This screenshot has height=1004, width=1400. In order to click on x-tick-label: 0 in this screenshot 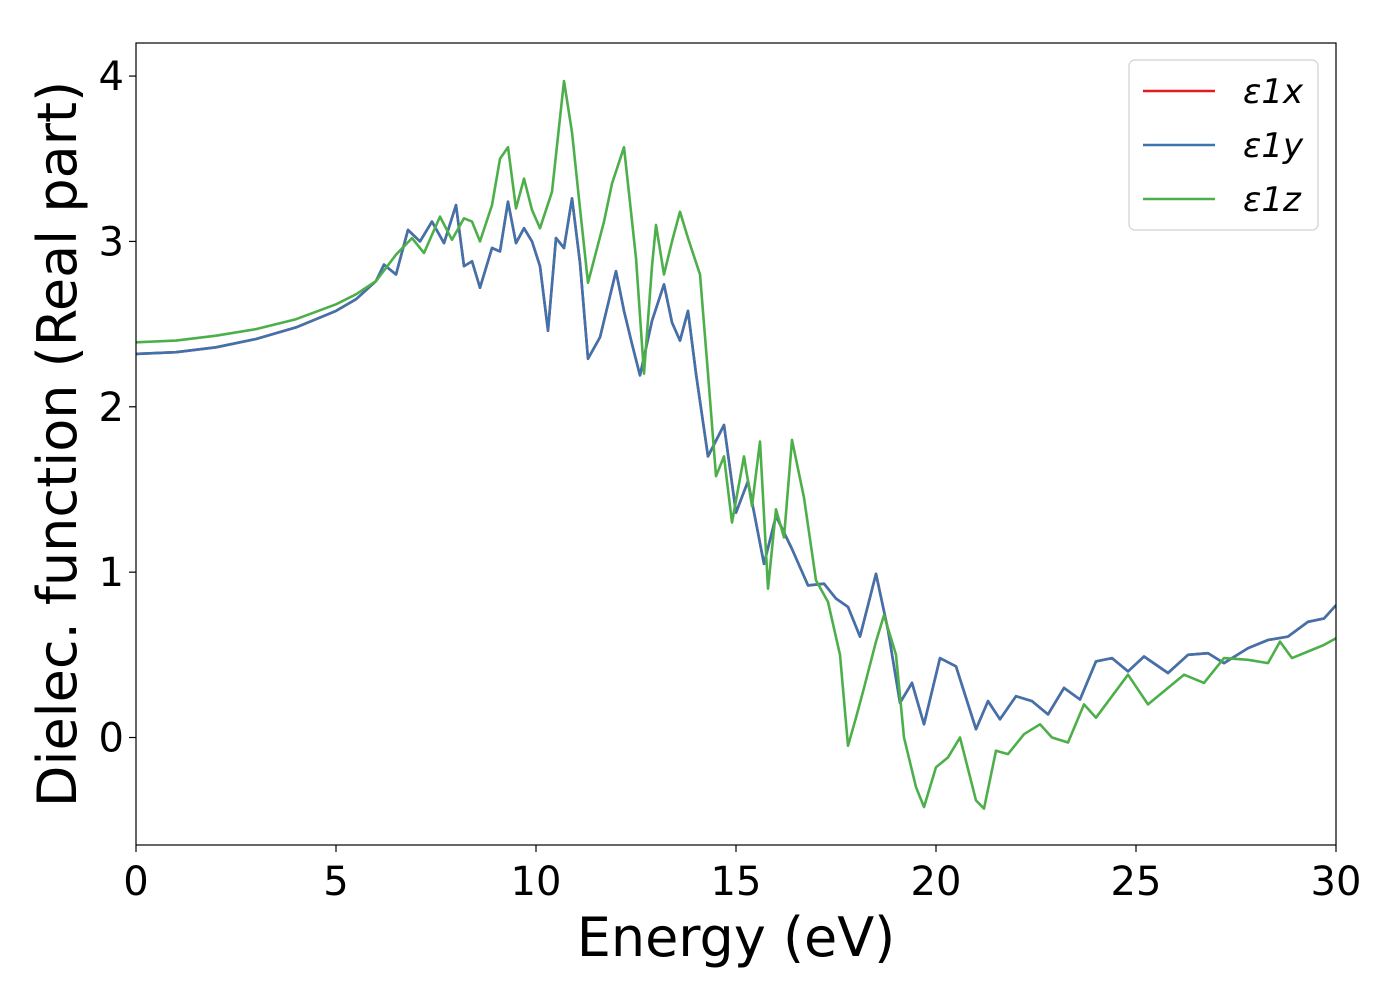, I will do `click(135, 882)`.